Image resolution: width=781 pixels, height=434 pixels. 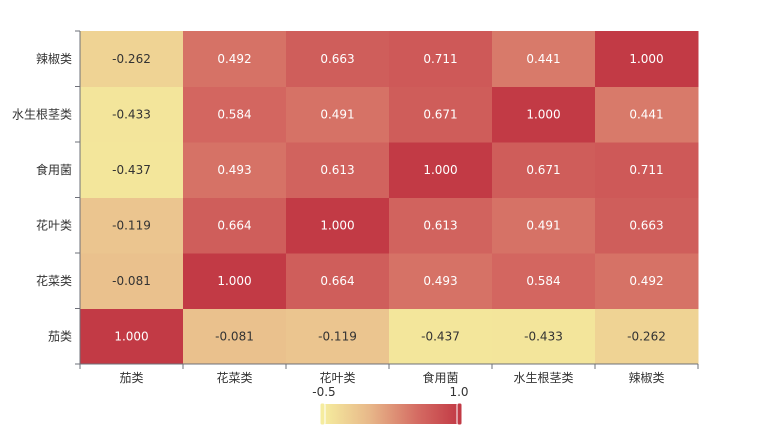 I want to click on visual-map-legend: -0.5 1.0, so click(x=390, y=405).